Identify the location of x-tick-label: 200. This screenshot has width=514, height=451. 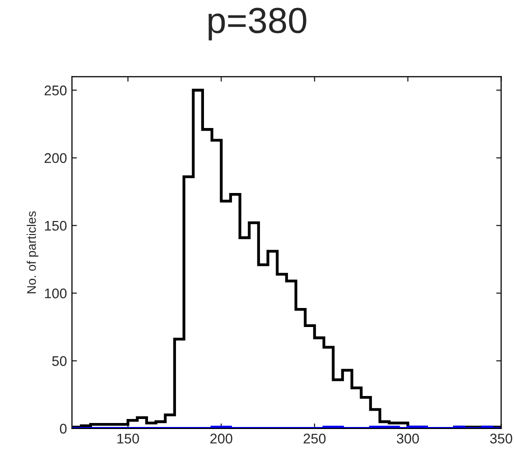
(221, 439).